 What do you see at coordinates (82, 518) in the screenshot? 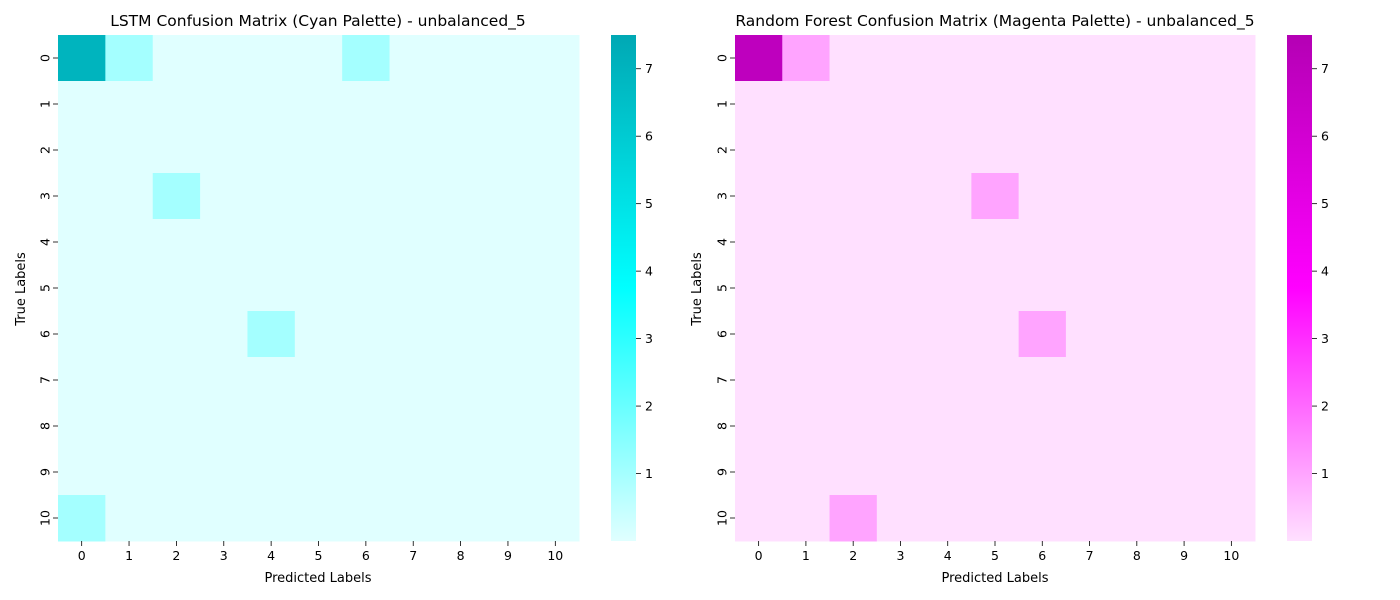
I see `lstm-cell-r10-c0` at bounding box center [82, 518].